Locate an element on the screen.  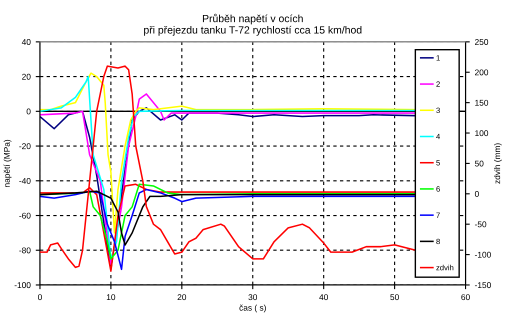
y-tick-label: -20 is located at coordinates (25, 146).